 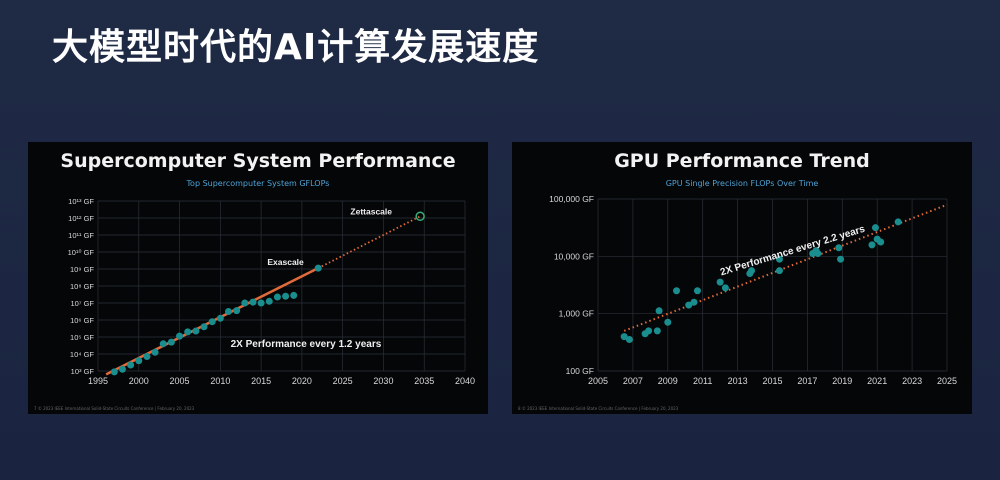 What do you see at coordinates (633, 381) in the screenshot?
I see `x-tick-label: 2007` at bounding box center [633, 381].